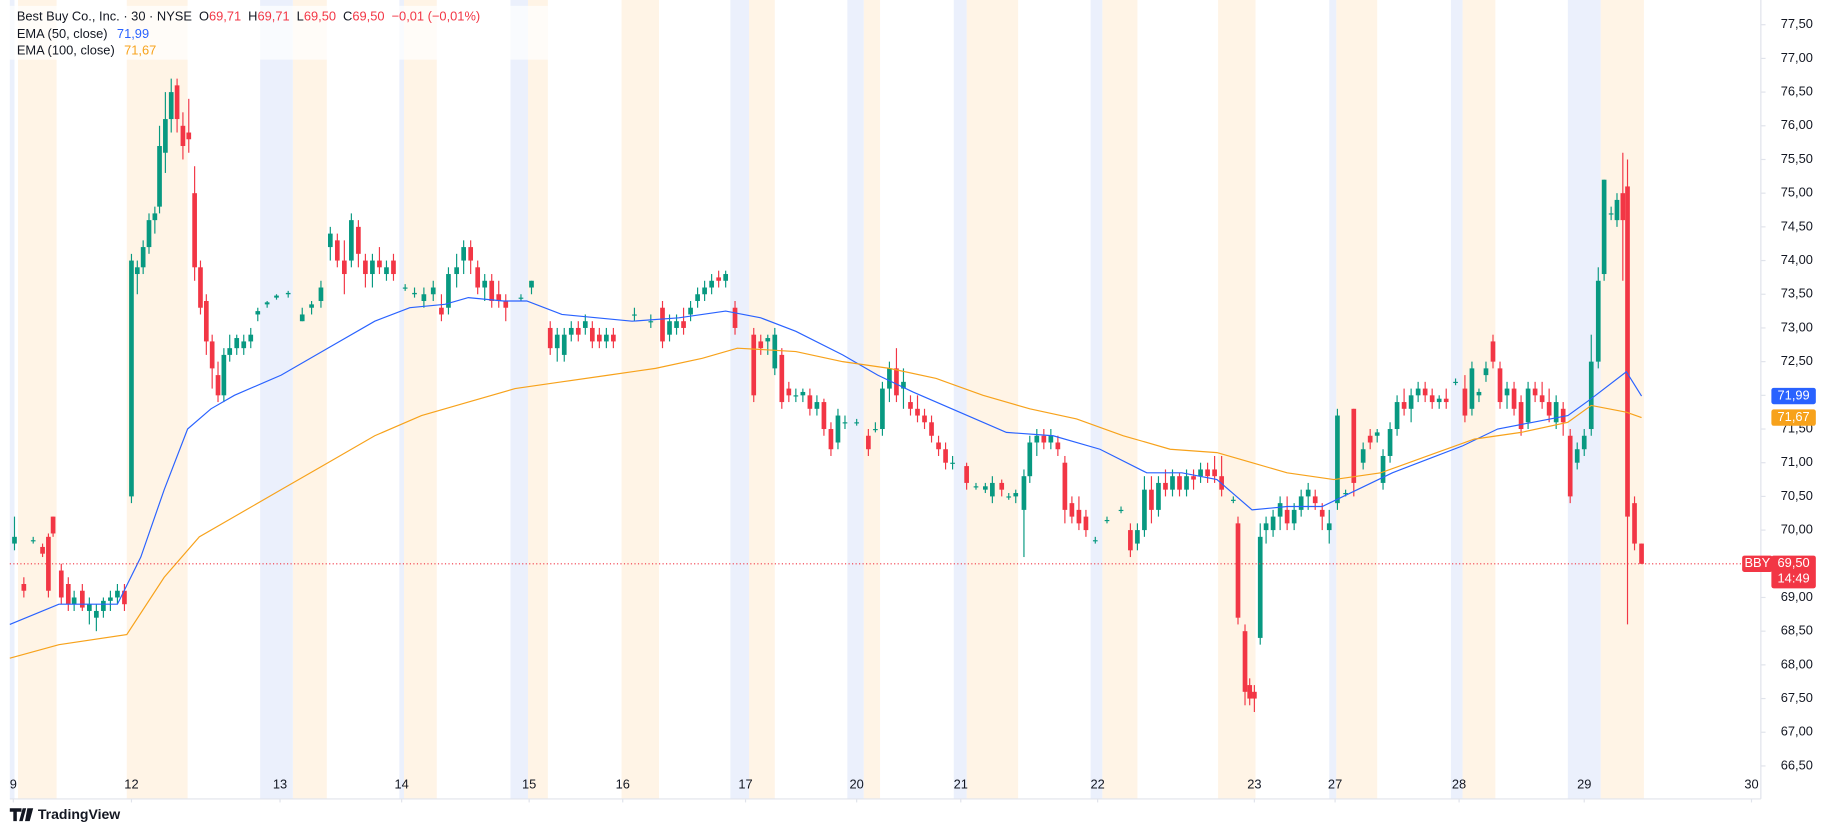  What do you see at coordinates (62, 33) in the screenshot?
I see `ema50-name: EMA (50, close)` at bounding box center [62, 33].